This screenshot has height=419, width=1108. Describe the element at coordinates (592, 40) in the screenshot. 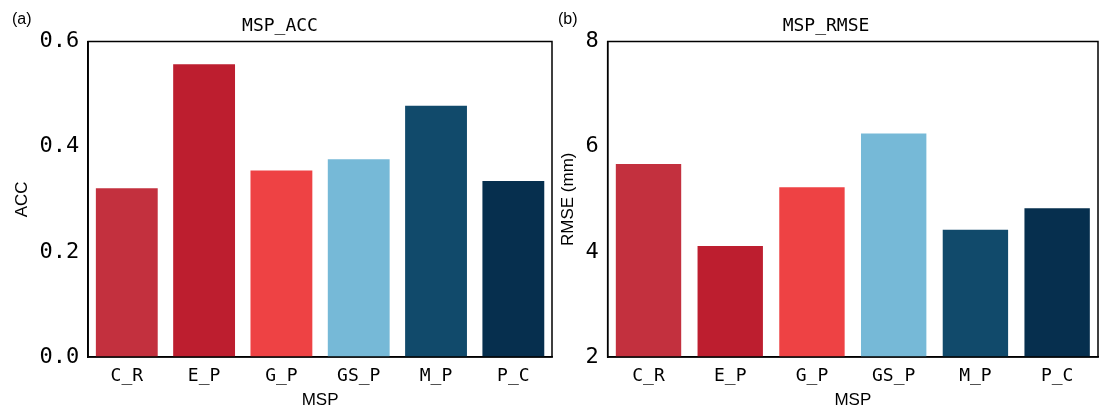

I see `y-tick-label: 8` at that location.